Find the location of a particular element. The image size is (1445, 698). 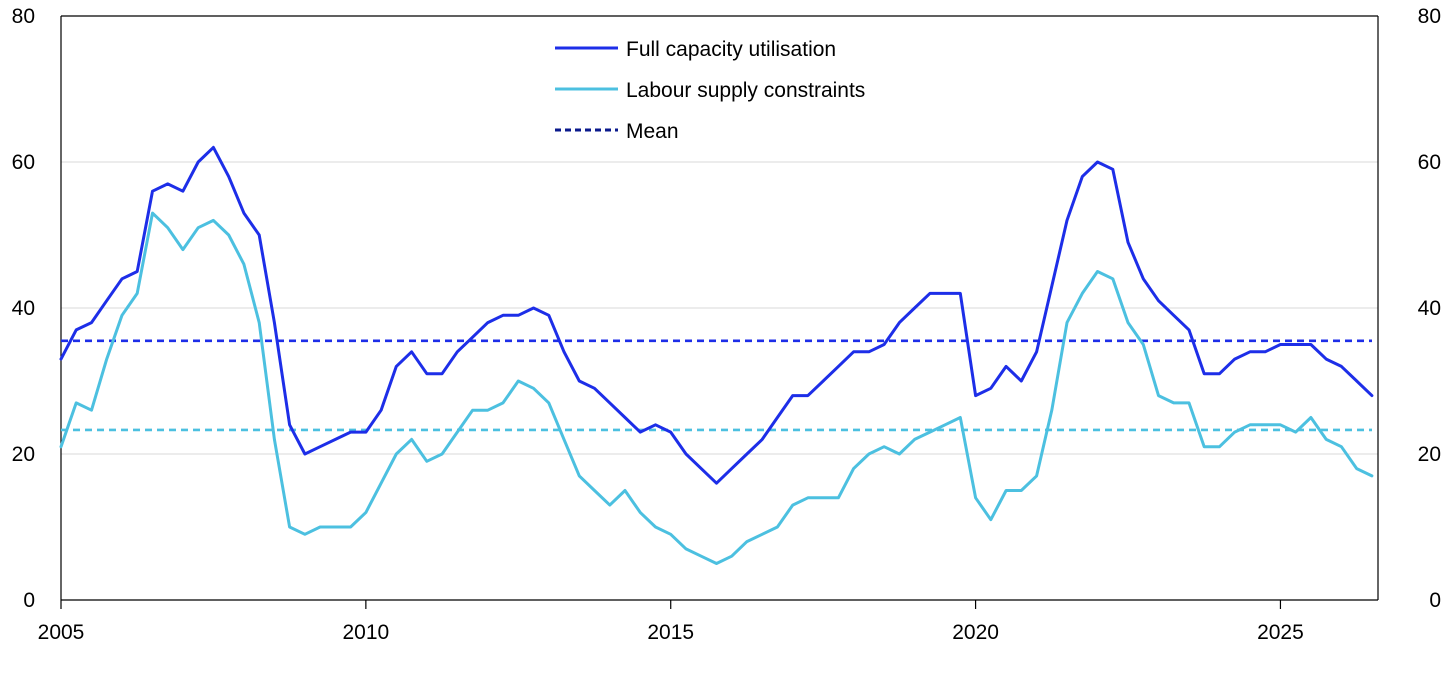

legend-label: Full capacity utilisation is located at coordinates (731, 49).